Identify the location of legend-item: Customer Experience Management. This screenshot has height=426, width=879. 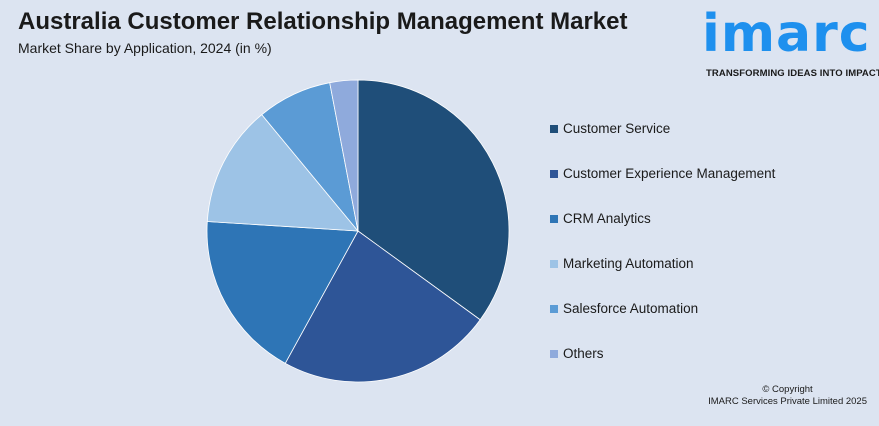
(662, 173).